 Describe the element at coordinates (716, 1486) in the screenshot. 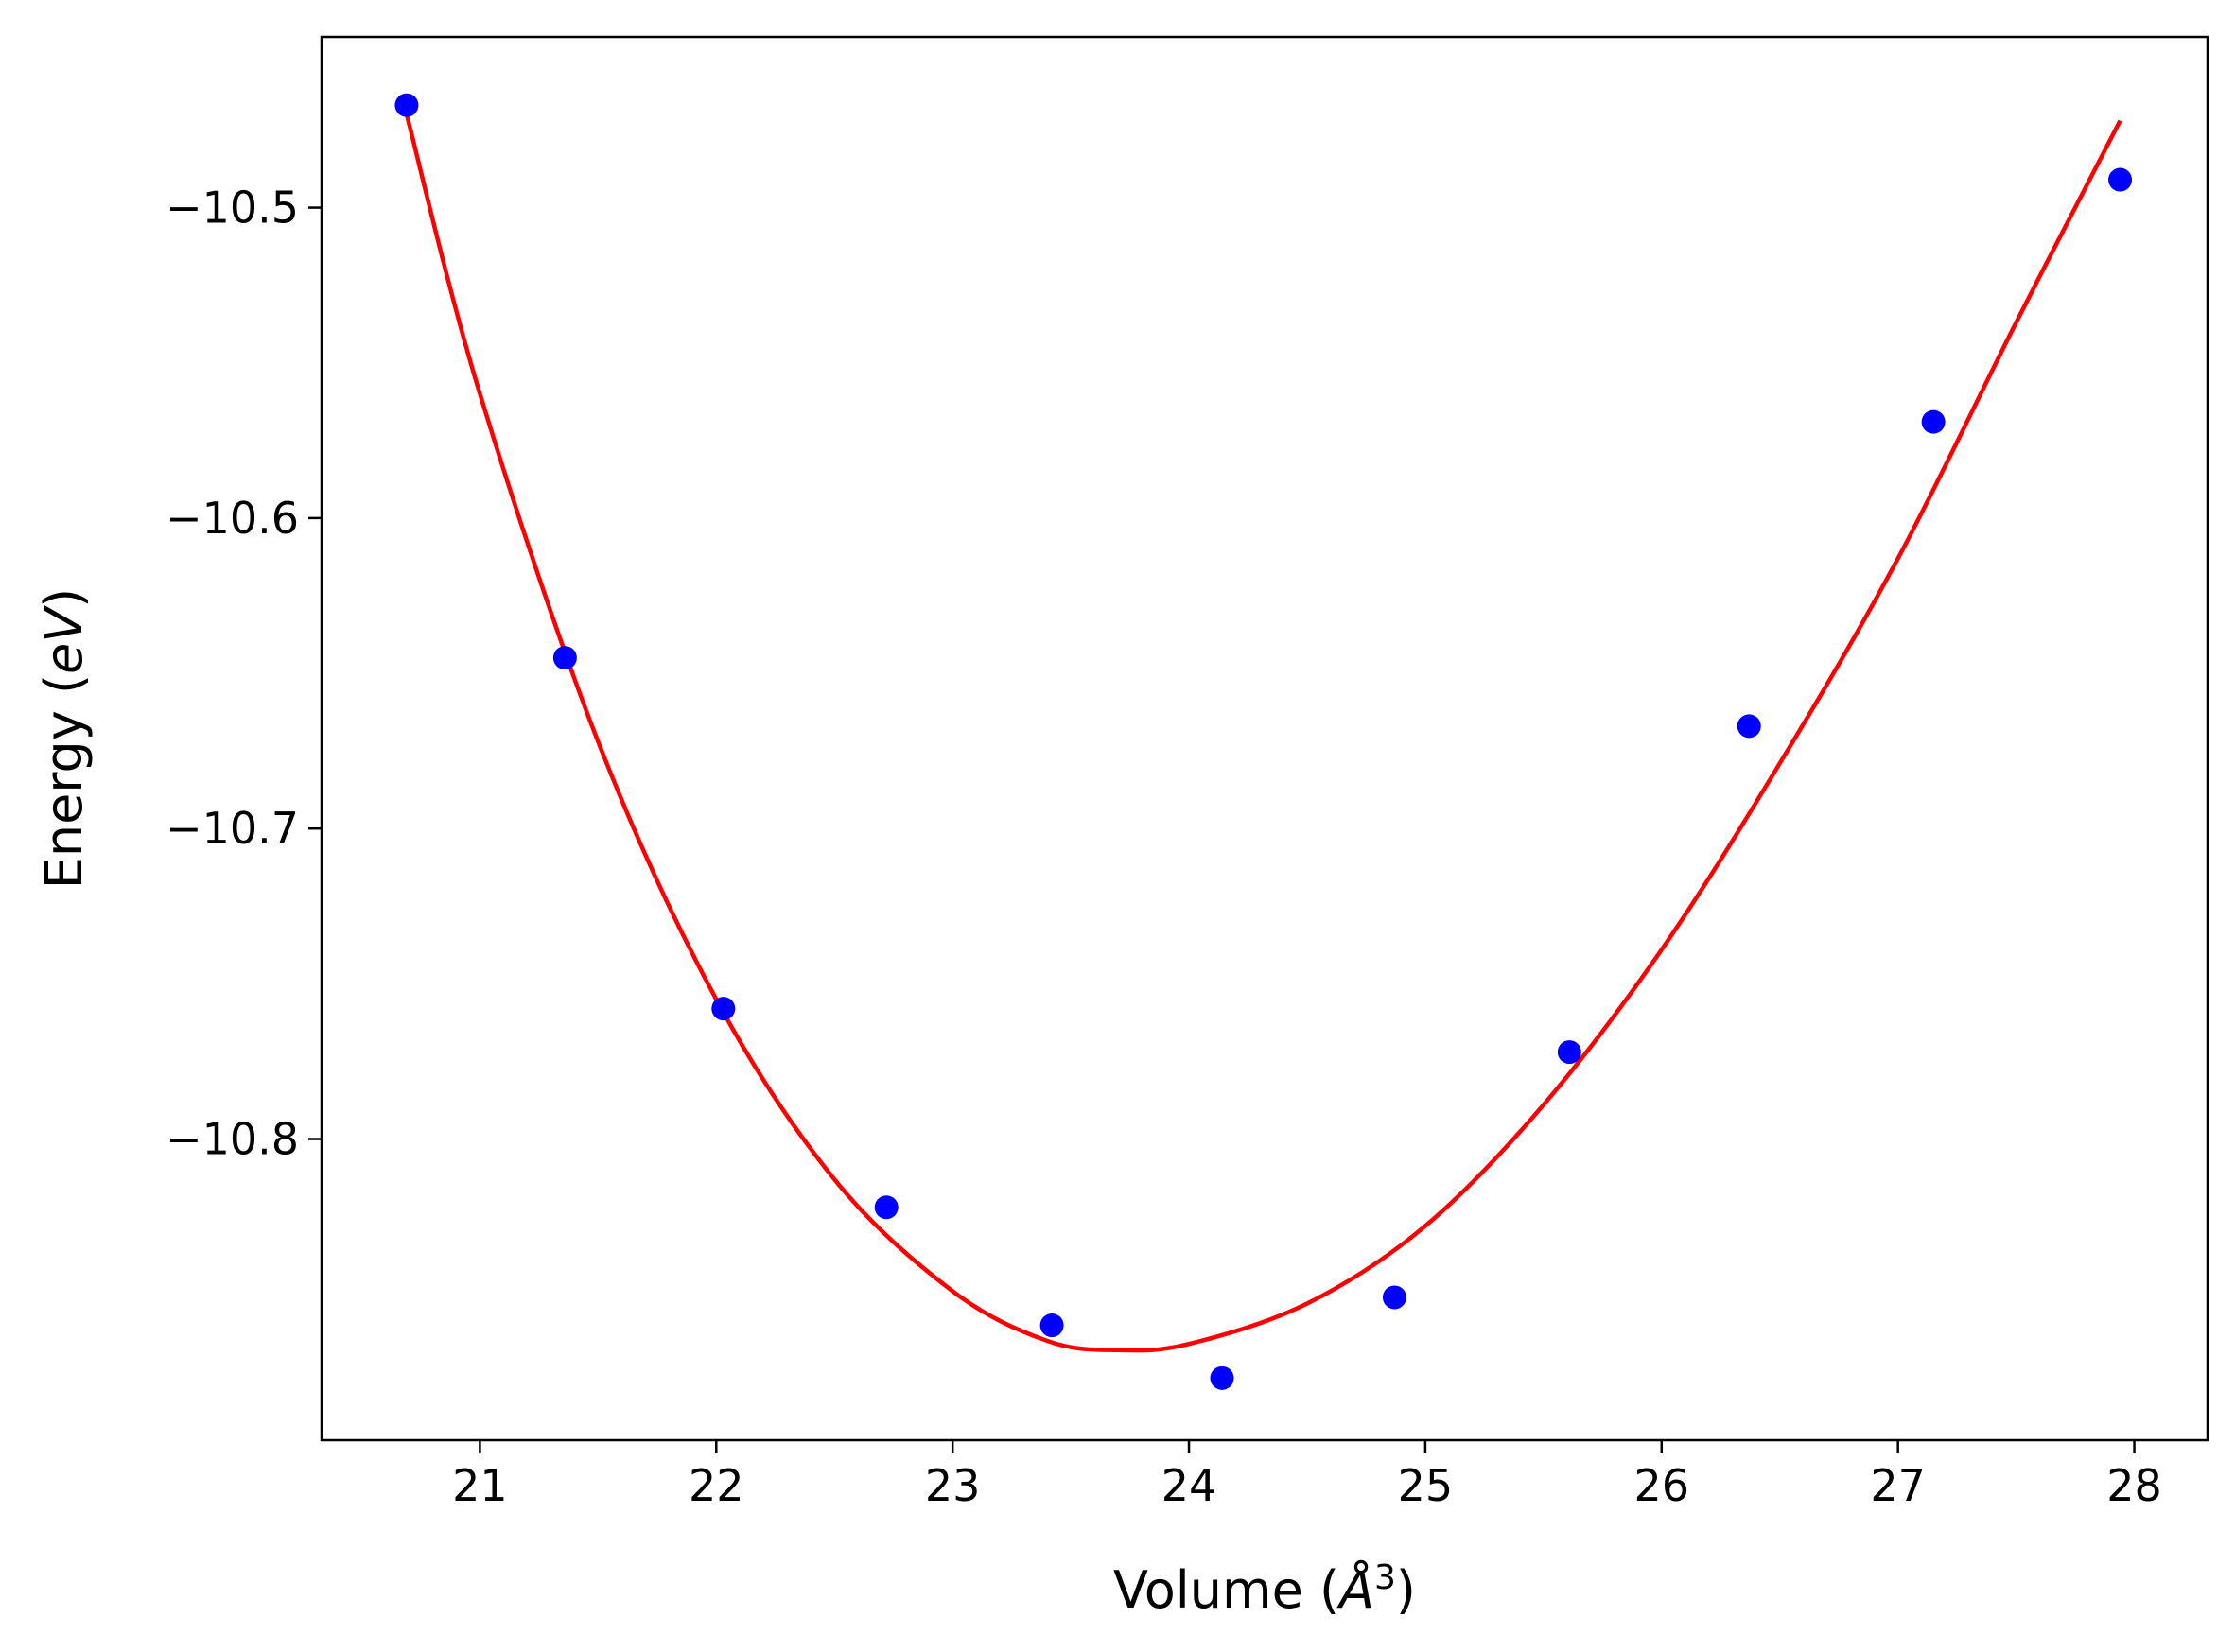

I see `x-tick-label: 22` at that location.